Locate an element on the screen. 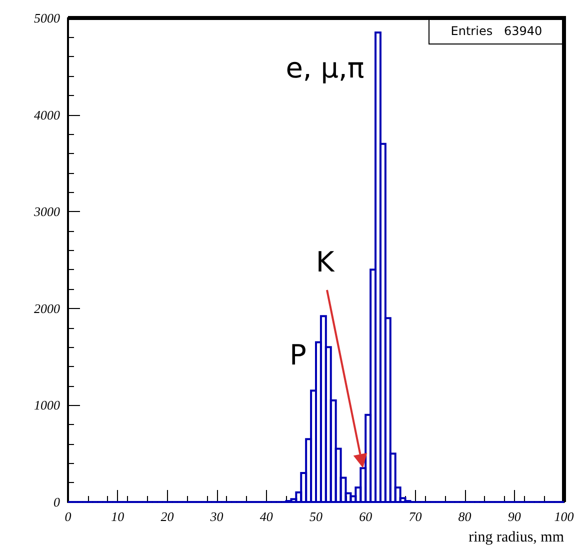 The width and height of the screenshot is (588, 549). y-tick-label: 2000 is located at coordinates (47, 308).